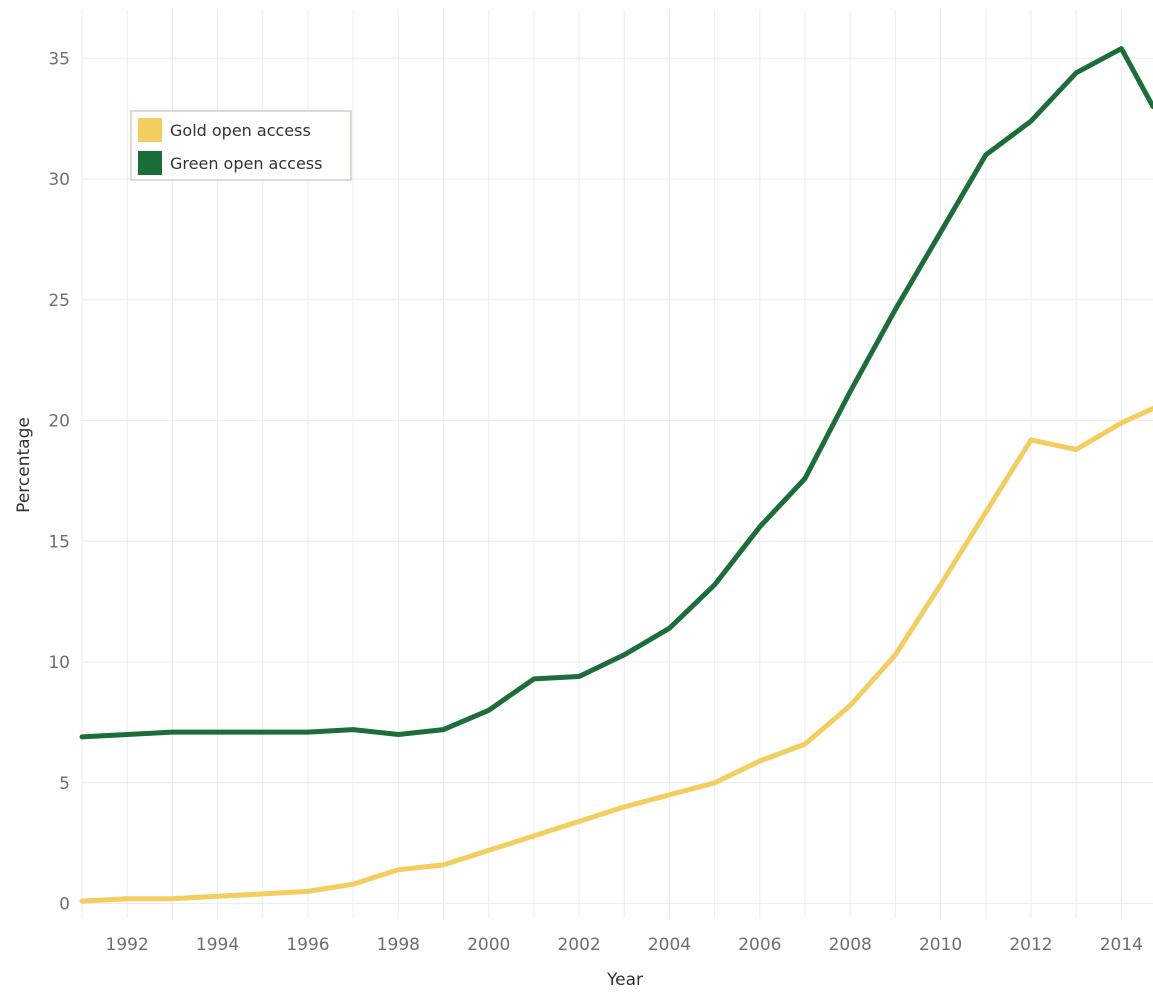 This screenshot has width=1153, height=997. What do you see at coordinates (850, 945) in the screenshot?
I see `x-tick-label: 2008` at bounding box center [850, 945].